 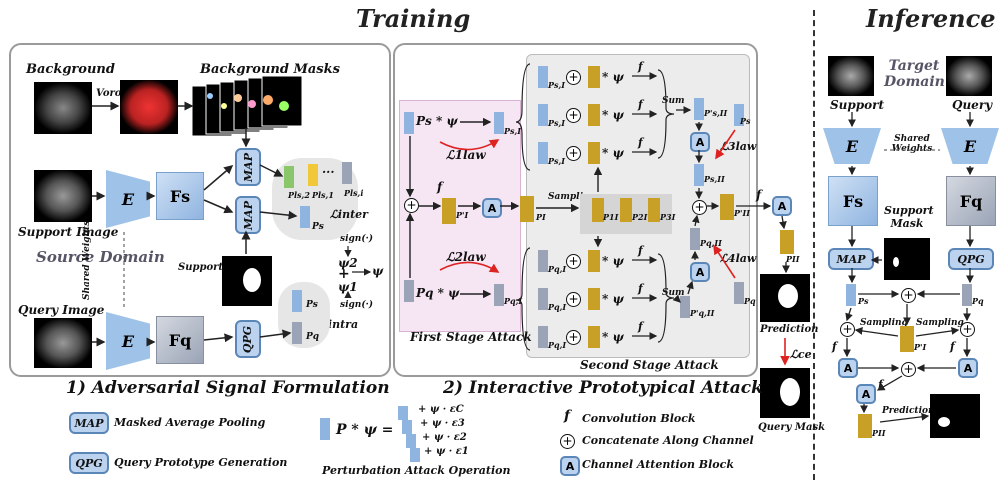 What do you see at coordinates (356, 305) in the screenshot?
I see `sign-label-2: sign(·)` at bounding box center [356, 305].